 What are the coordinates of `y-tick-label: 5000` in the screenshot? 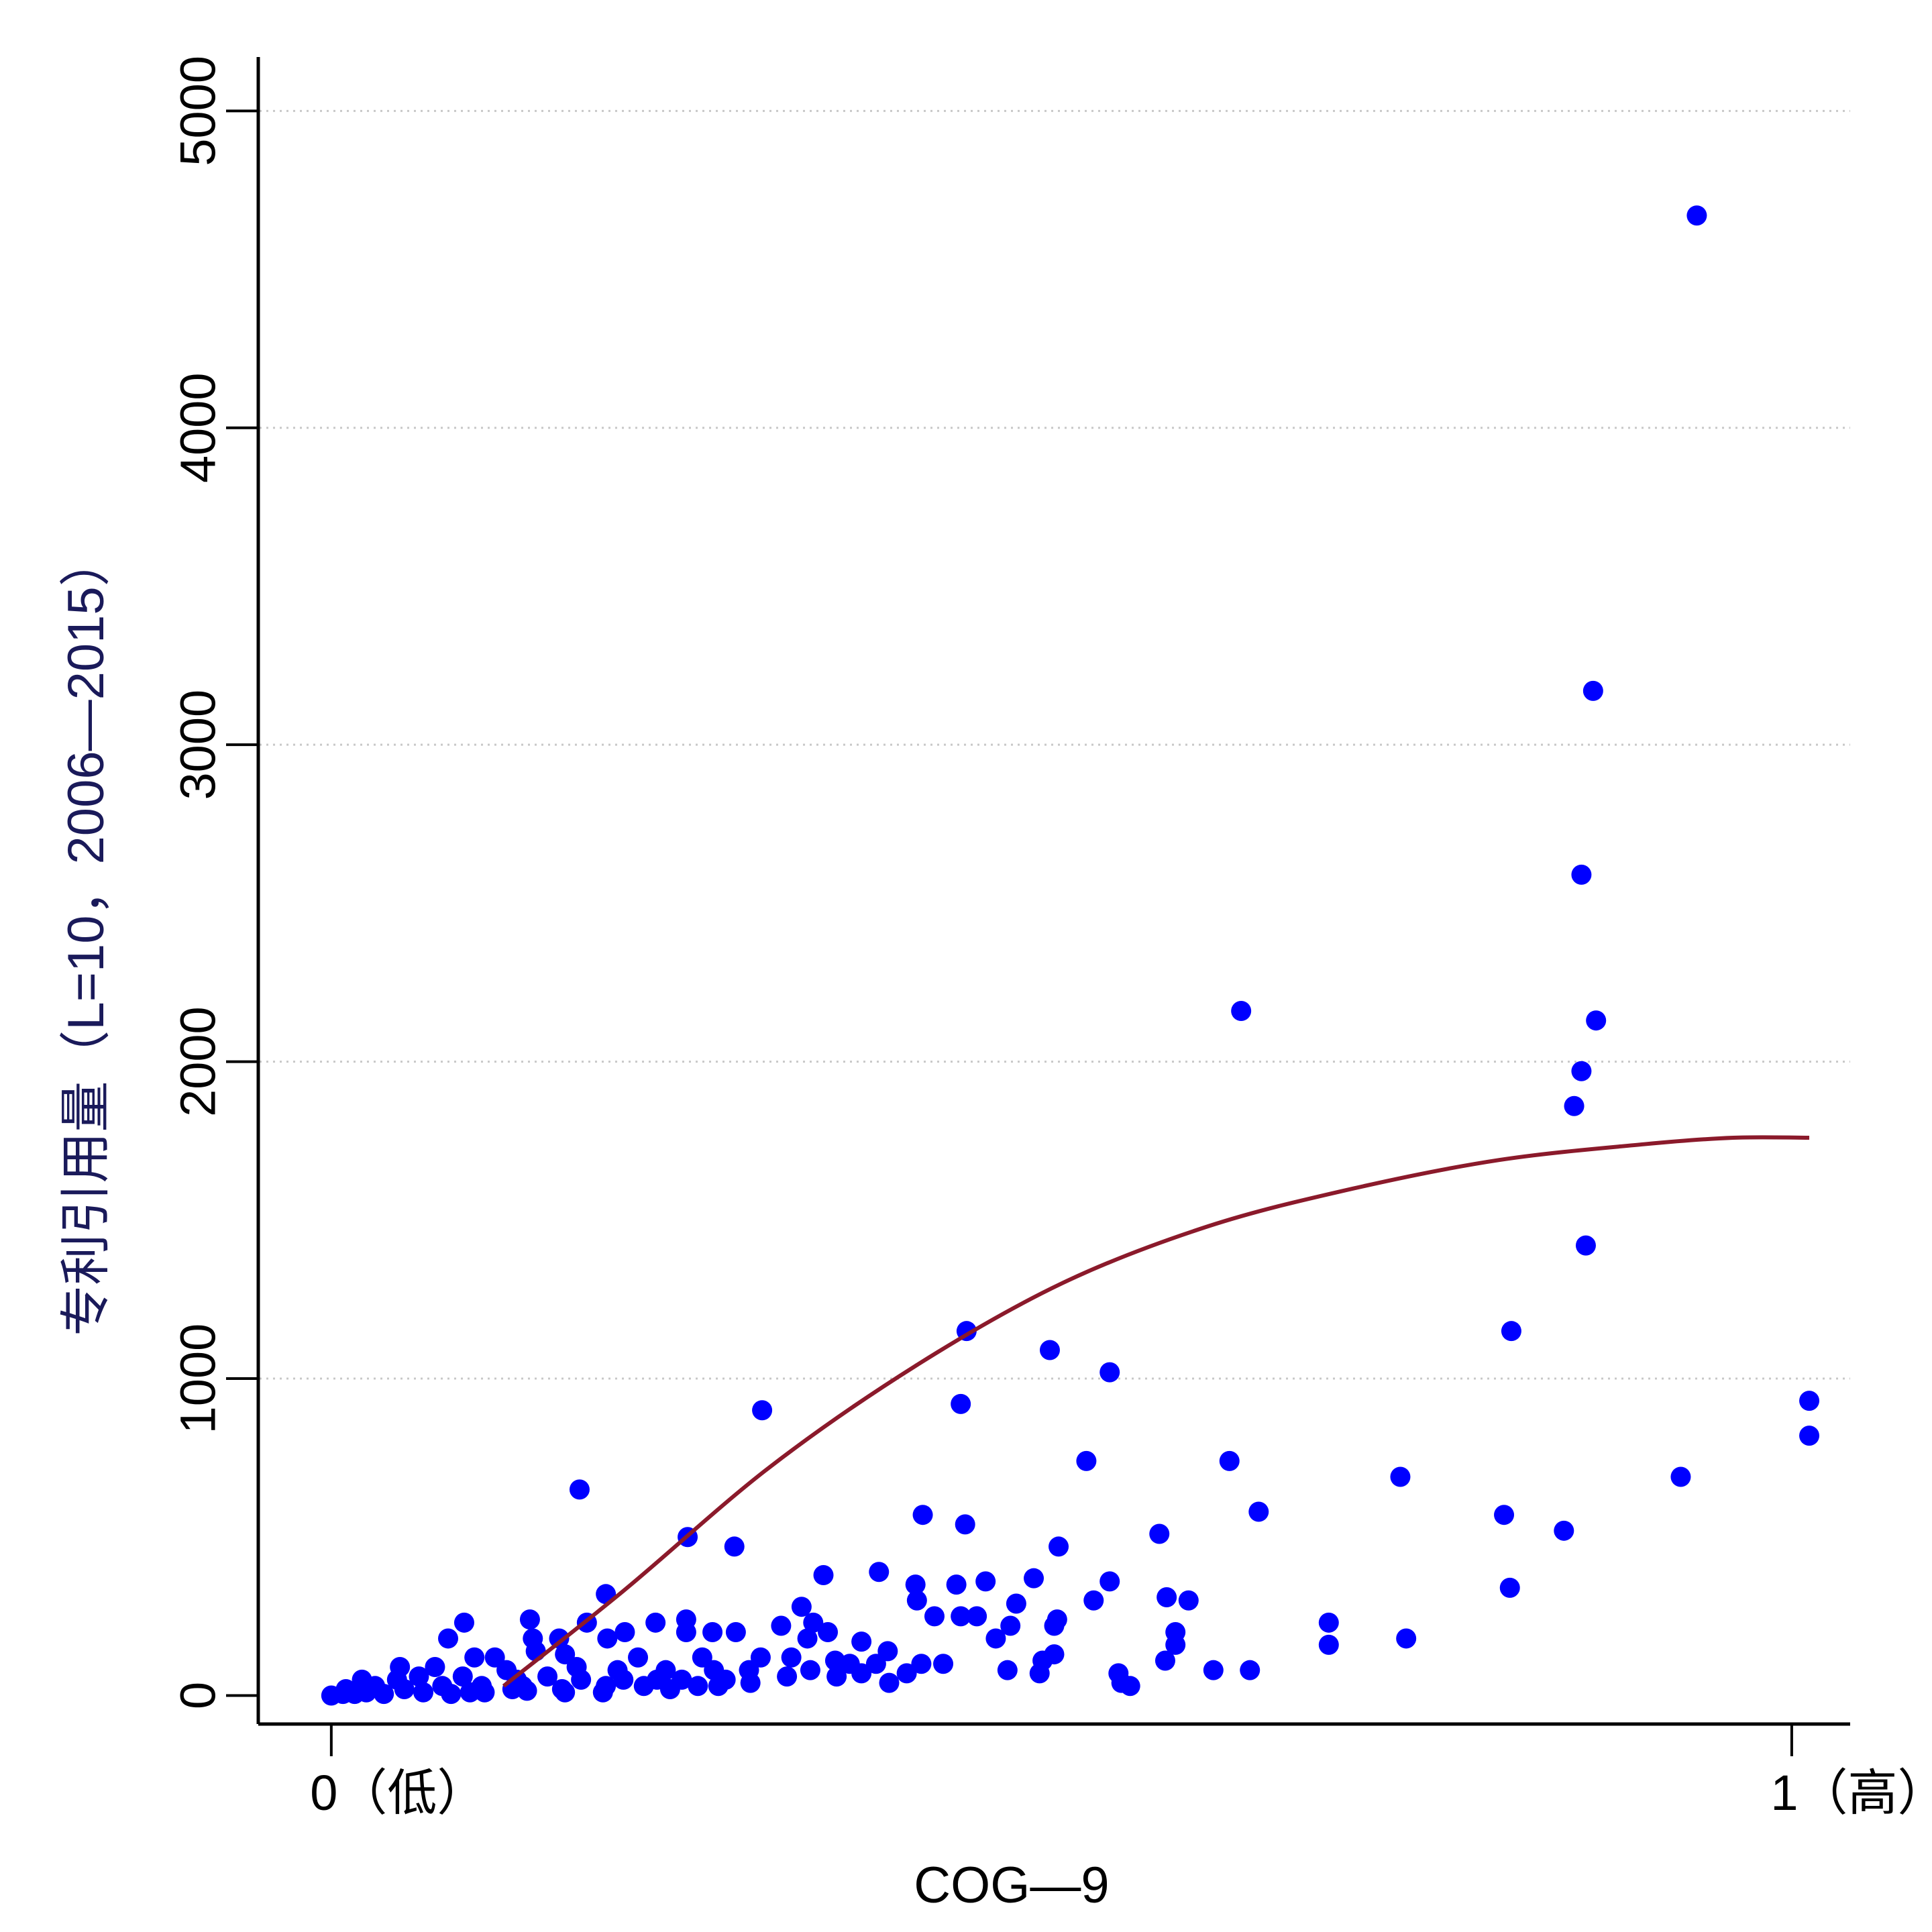 It's located at (198, 111).